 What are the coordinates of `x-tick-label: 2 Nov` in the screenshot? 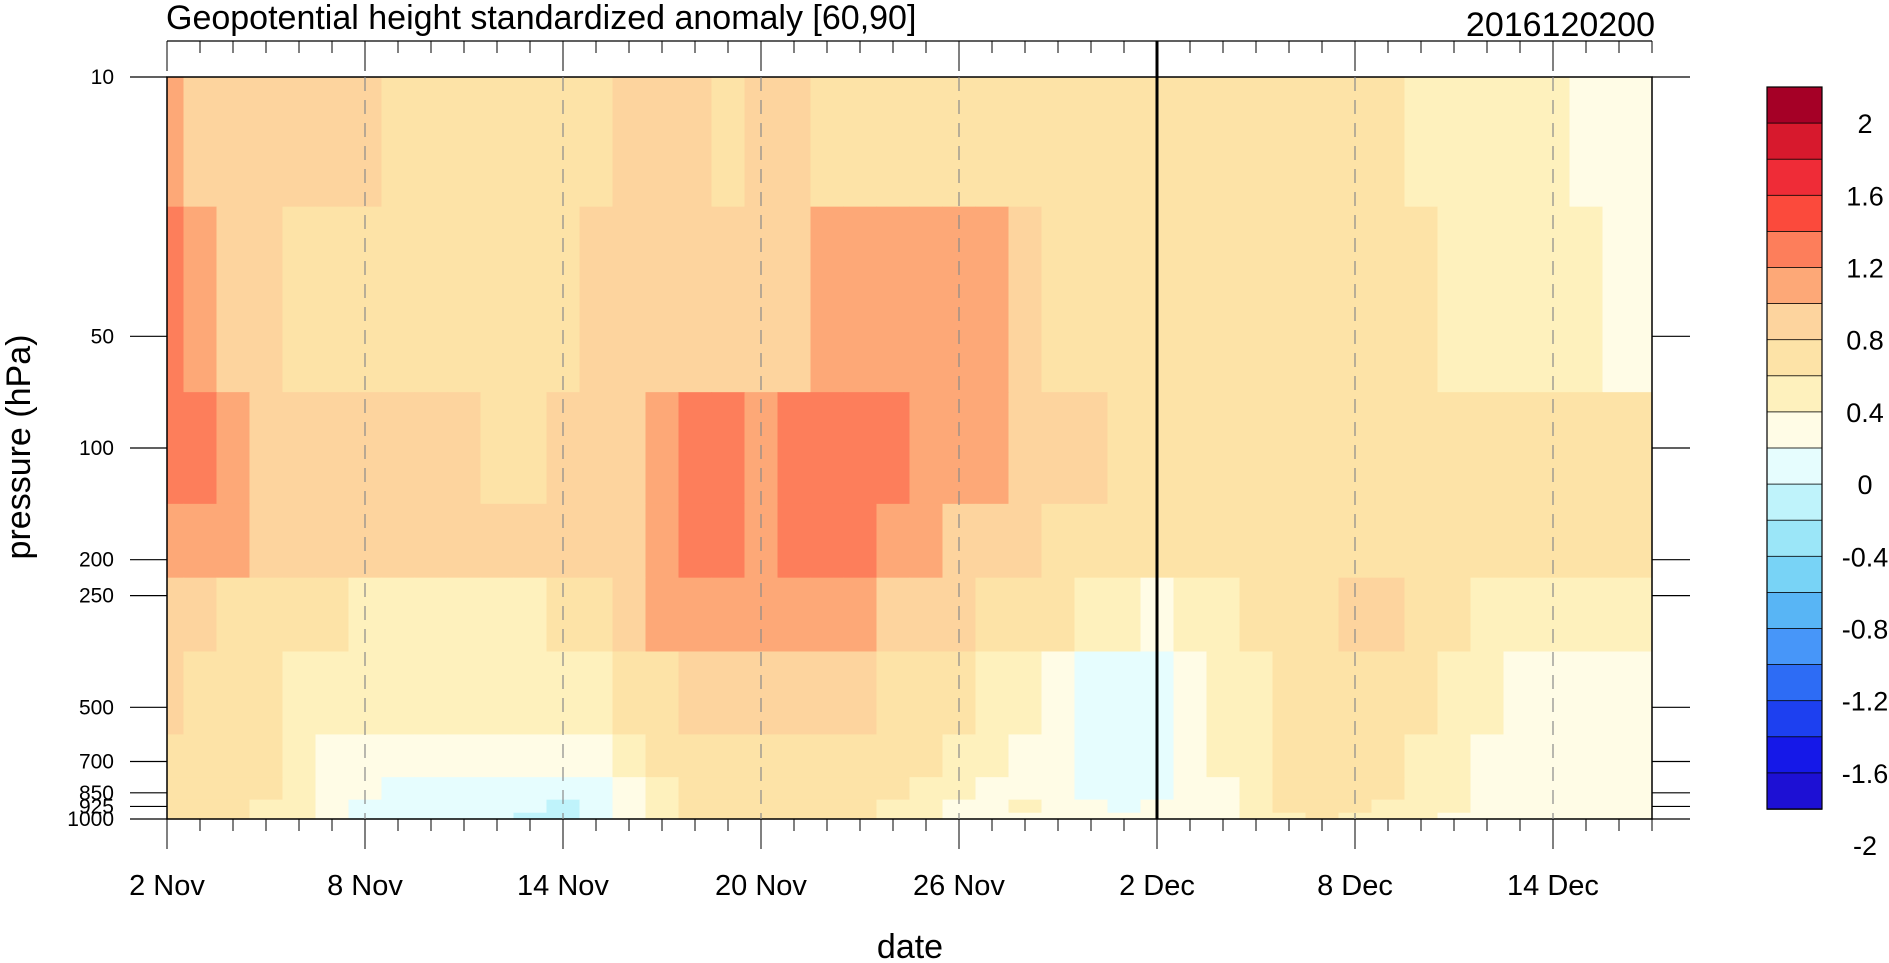 It's located at (167, 886).